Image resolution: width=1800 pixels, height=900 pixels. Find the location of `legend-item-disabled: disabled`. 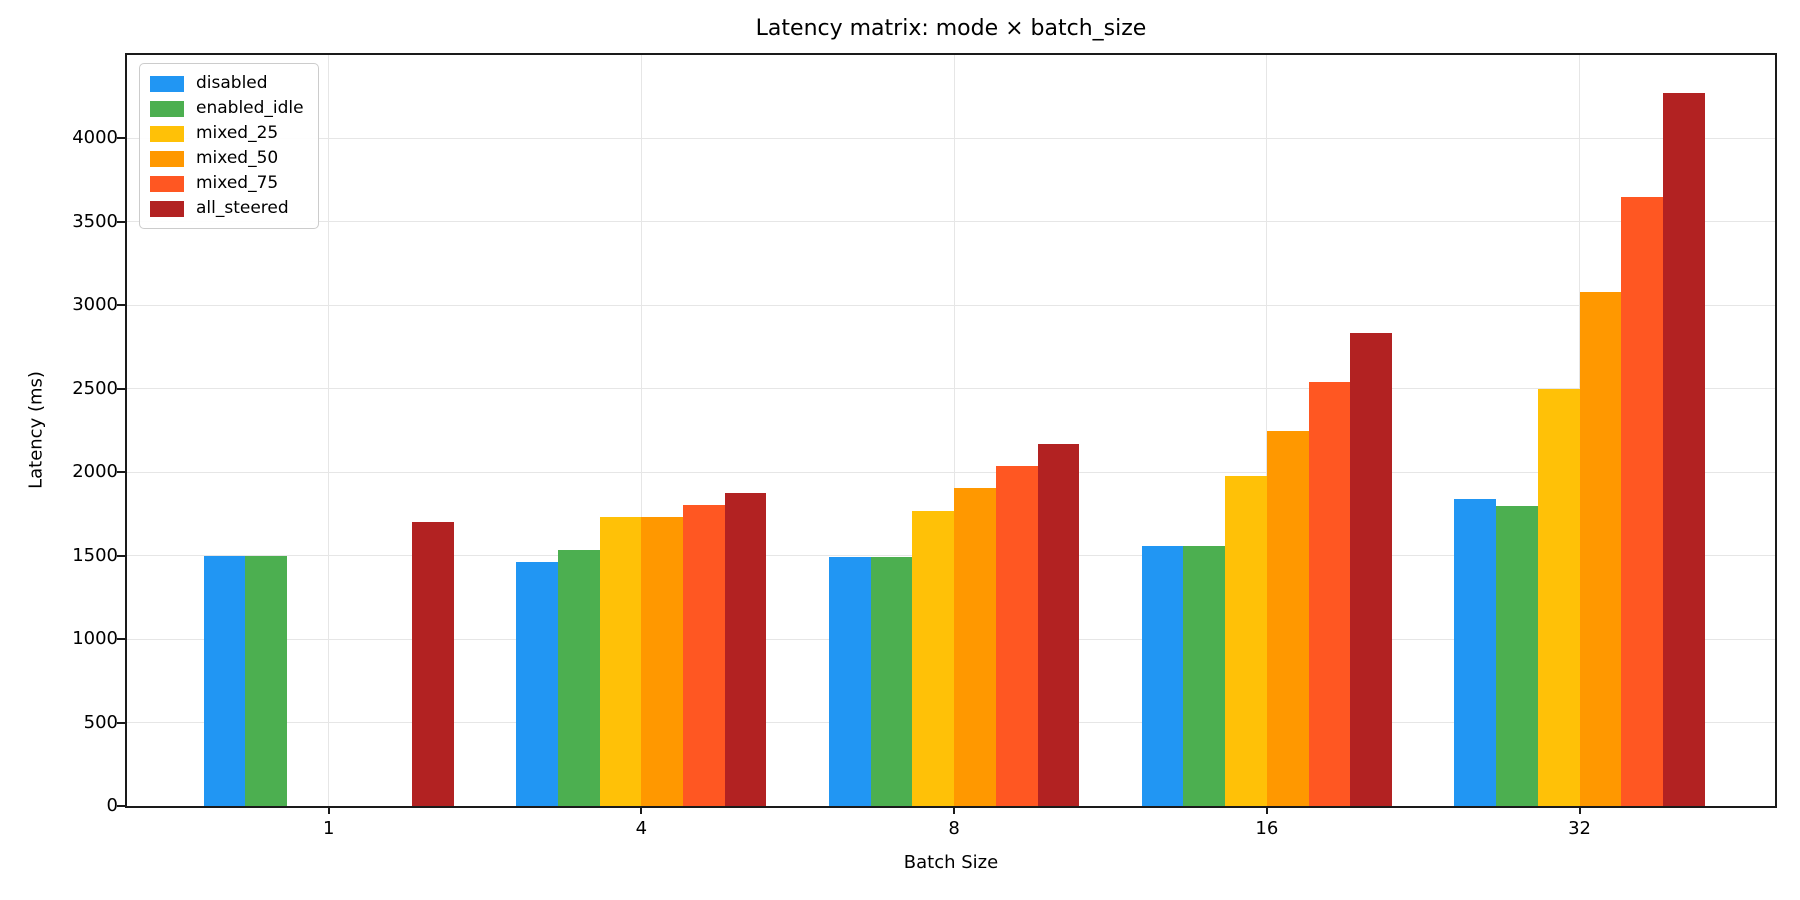

legend-item-disabled: disabled is located at coordinates (227, 83).